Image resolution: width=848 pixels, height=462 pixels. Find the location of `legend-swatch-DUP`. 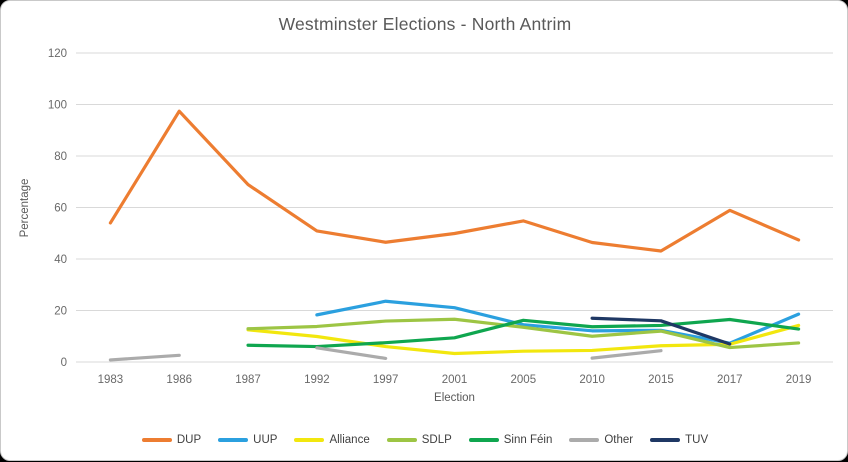

legend-swatch-DUP is located at coordinates (156, 440).